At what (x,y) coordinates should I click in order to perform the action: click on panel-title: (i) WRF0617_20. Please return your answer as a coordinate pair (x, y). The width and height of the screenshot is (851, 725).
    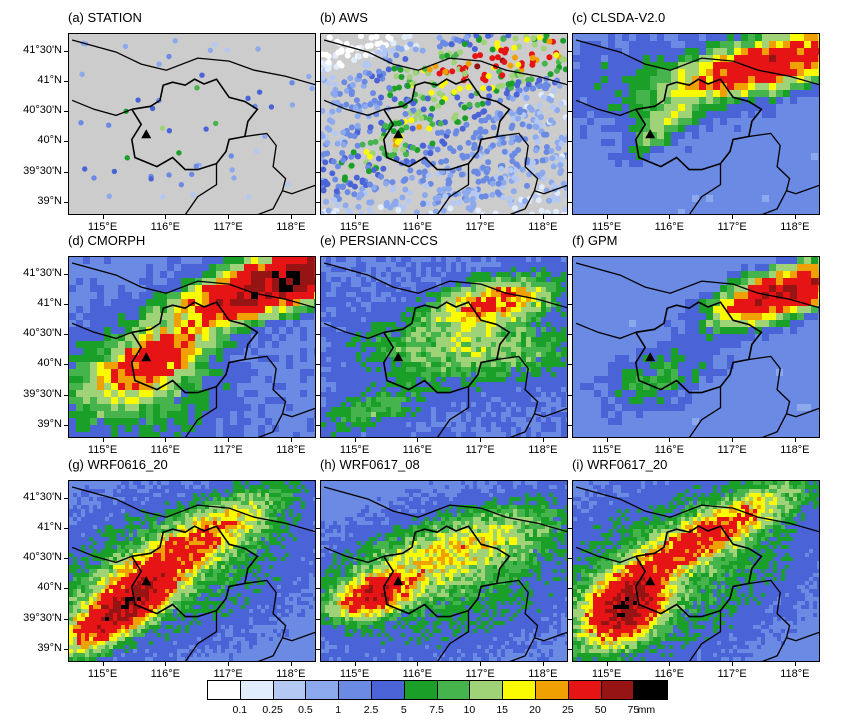
    Looking at the image, I should click on (620, 464).